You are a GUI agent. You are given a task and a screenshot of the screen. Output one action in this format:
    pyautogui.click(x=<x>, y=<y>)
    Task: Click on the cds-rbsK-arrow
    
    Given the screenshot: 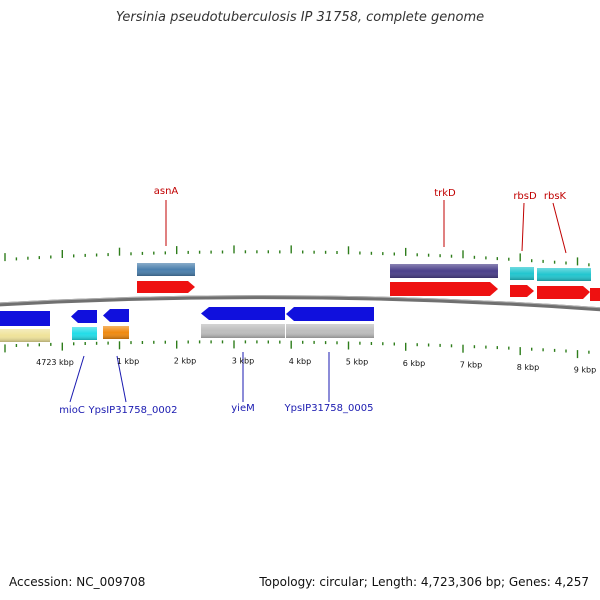 What is the action you would take?
    pyautogui.click(x=563, y=292)
    